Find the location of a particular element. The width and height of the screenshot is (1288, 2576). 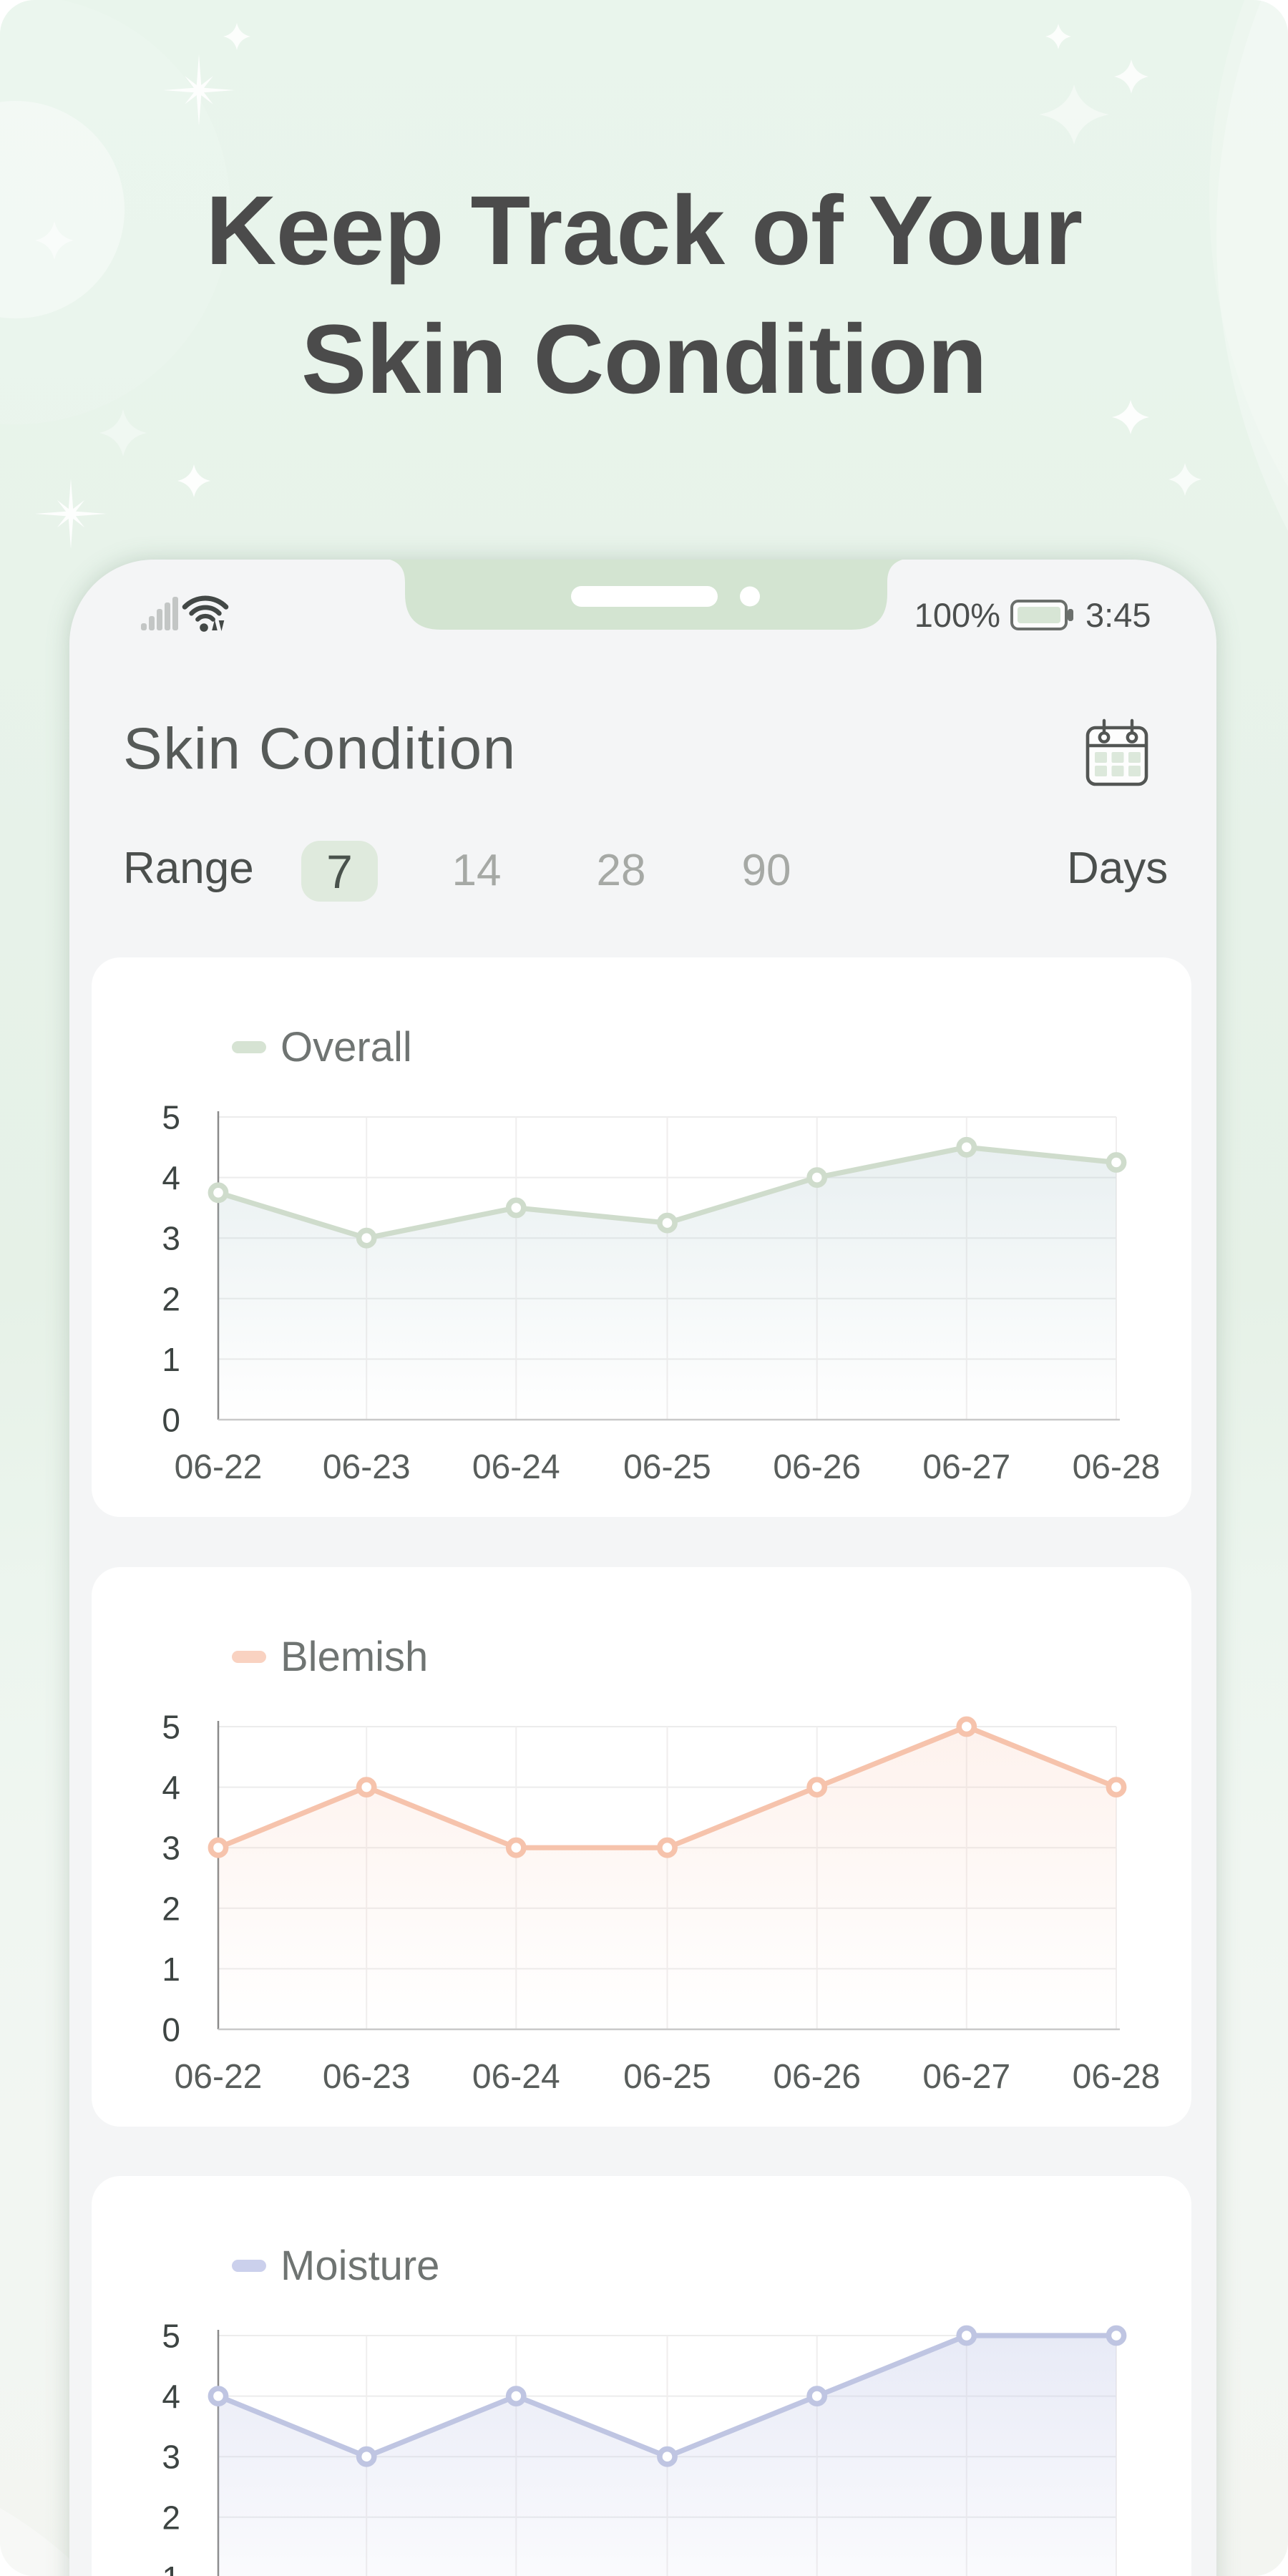

svg-text: Blemish is located at coordinates (354, 1657).